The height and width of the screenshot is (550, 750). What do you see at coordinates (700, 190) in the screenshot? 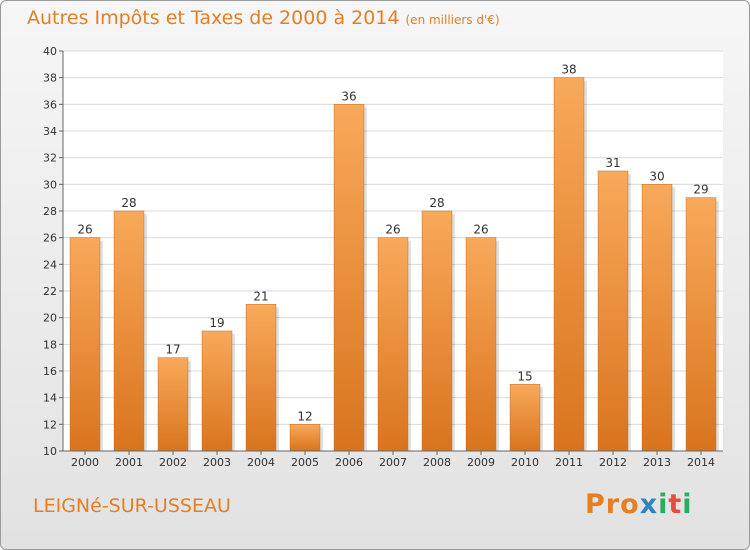
I see `value-label-2014: 29` at bounding box center [700, 190].